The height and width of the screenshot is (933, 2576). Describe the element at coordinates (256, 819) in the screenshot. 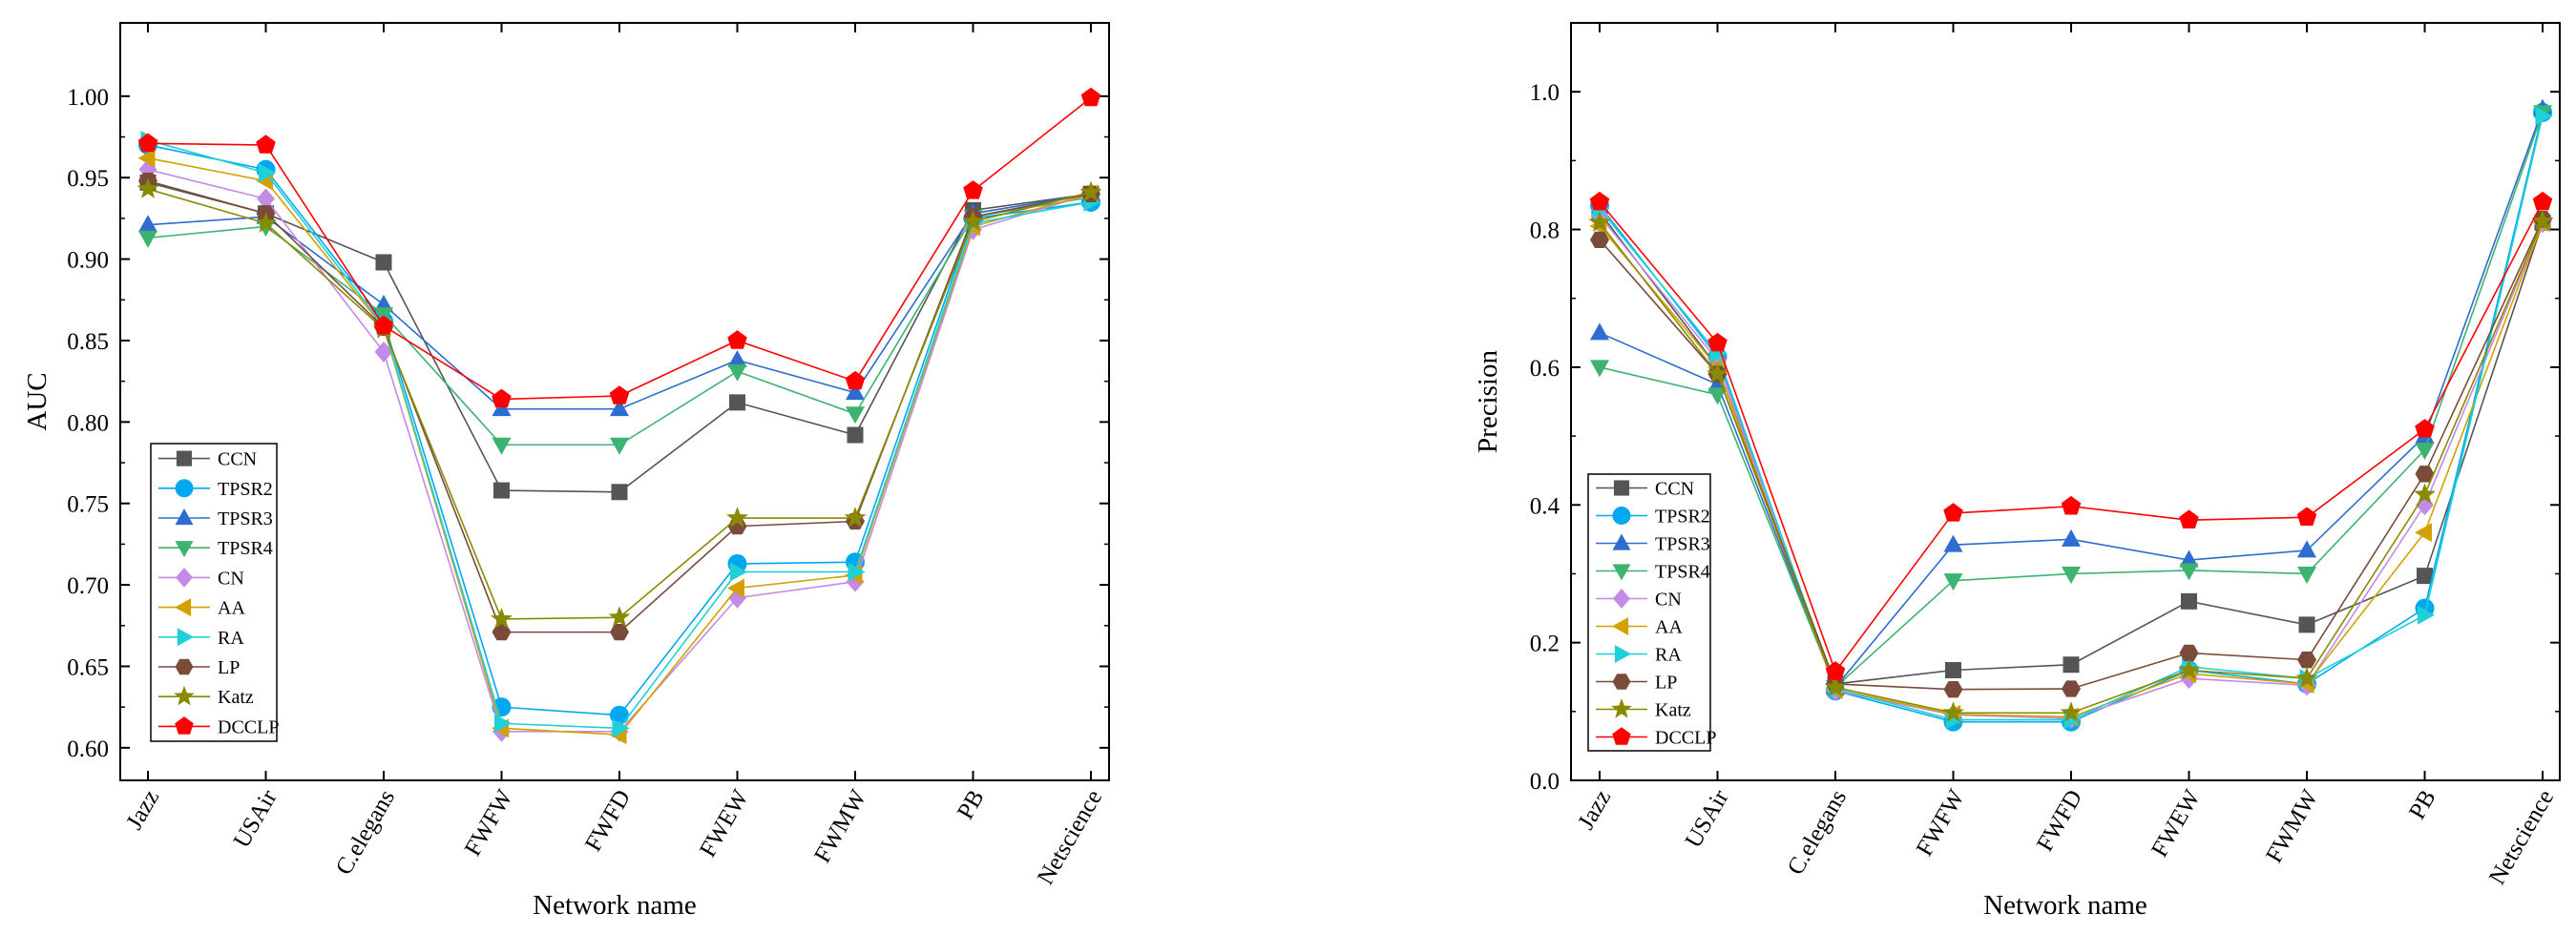

I see `x-tick-label: USAir` at that location.